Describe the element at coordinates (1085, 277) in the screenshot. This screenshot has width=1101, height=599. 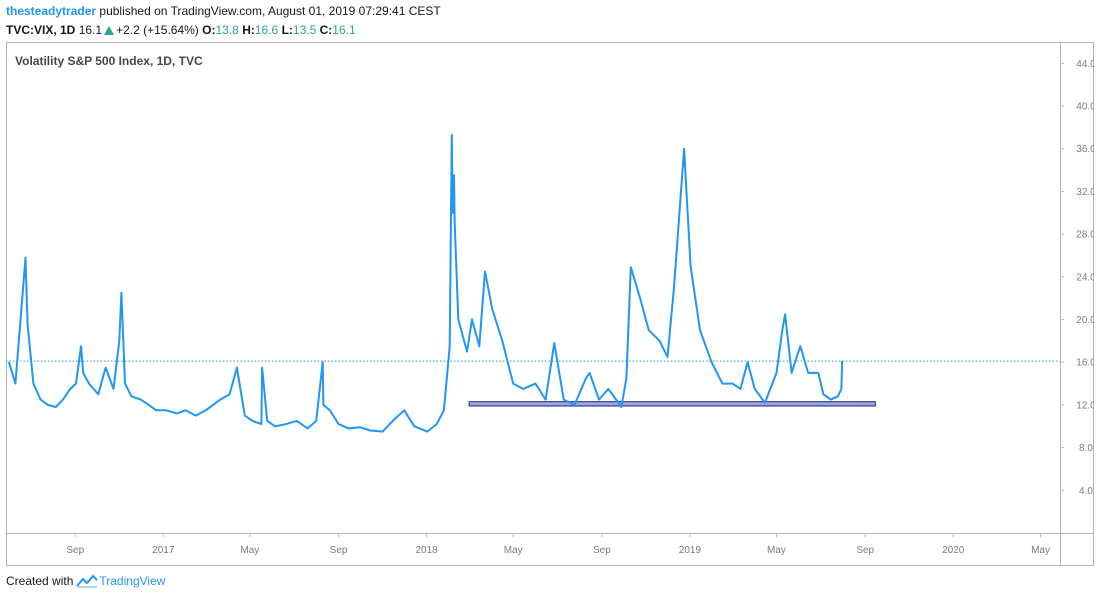
I see `y-tick-label: 24.0` at that location.